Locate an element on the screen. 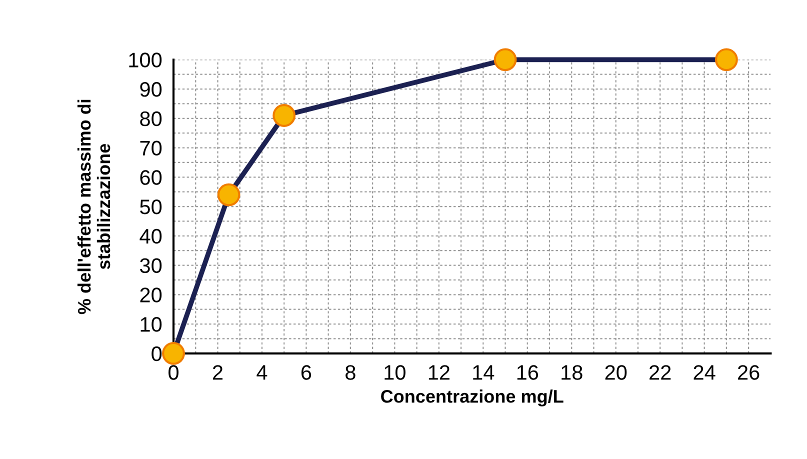 This screenshot has height=459, width=807. y-tick-label: 10 is located at coordinates (151, 324).